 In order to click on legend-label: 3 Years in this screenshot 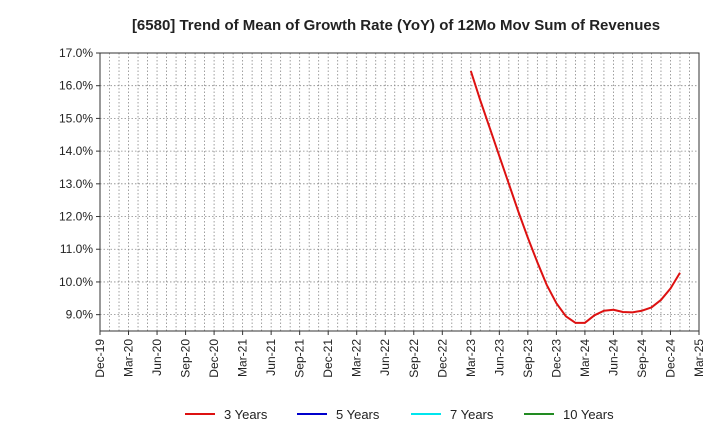, I will do `click(246, 414)`.